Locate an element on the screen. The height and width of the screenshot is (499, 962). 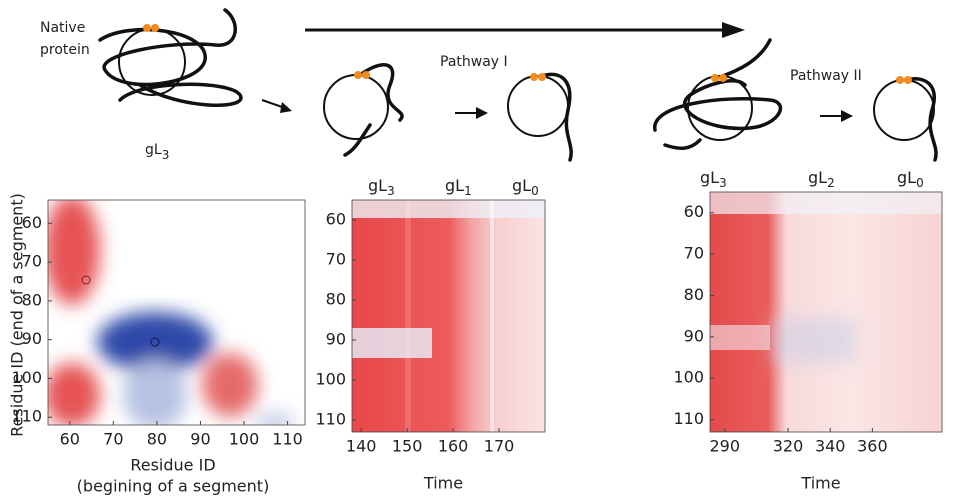
y-axis-label: Residue ID (end of a segment) is located at coordinates (17, 315).